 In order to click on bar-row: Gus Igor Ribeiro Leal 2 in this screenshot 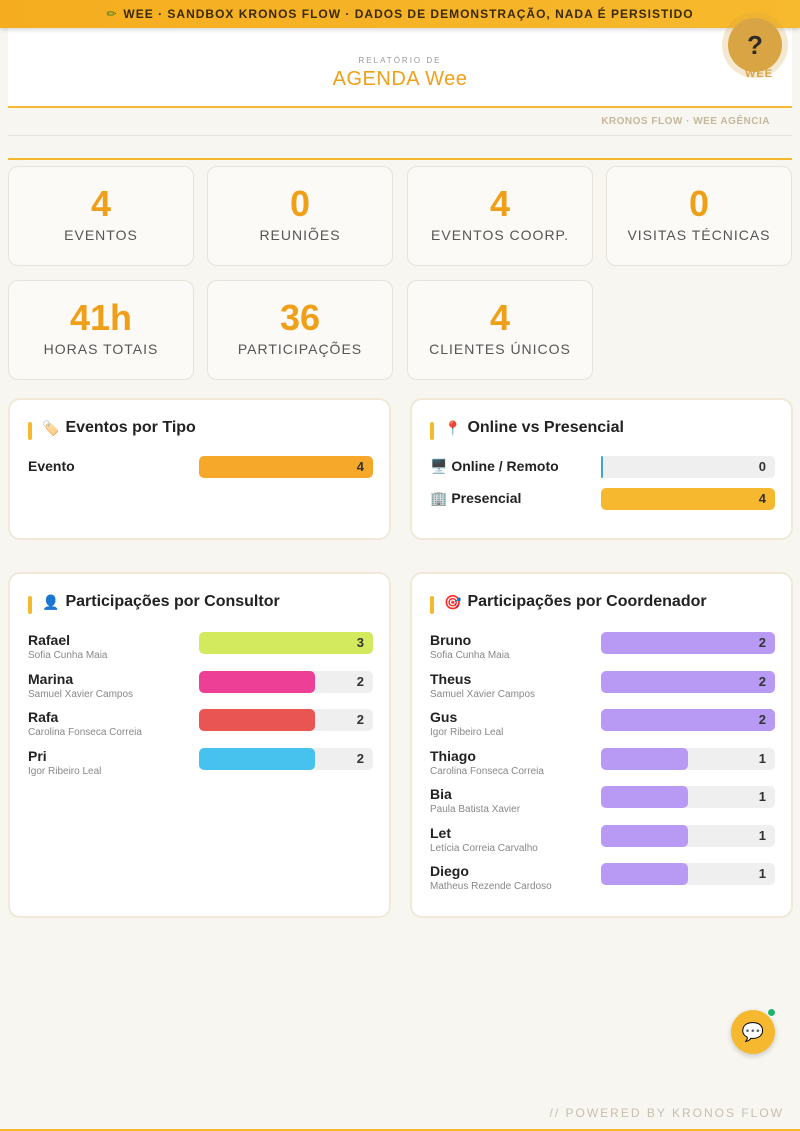, I will do `click(603, 727)`.